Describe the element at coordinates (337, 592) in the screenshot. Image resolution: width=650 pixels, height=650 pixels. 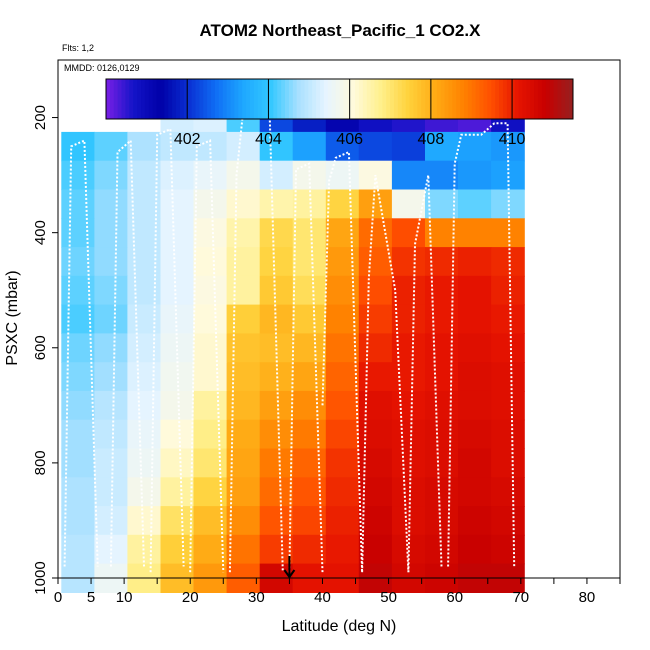
I see `x-axis: 0 5 10 20 30 40 50 60 70 80` at that location.